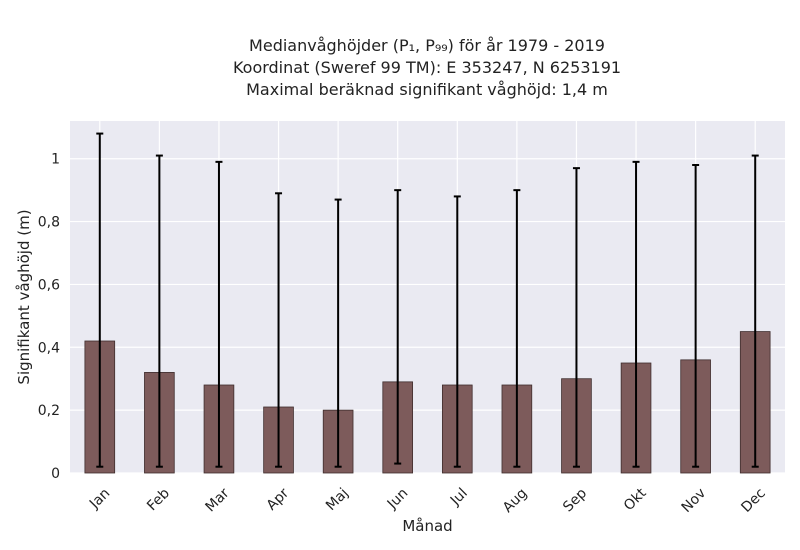 The width and height of the screenshot is (800, 550). I want to click on x-tick-label-sep: Sep, so click(575, 500).